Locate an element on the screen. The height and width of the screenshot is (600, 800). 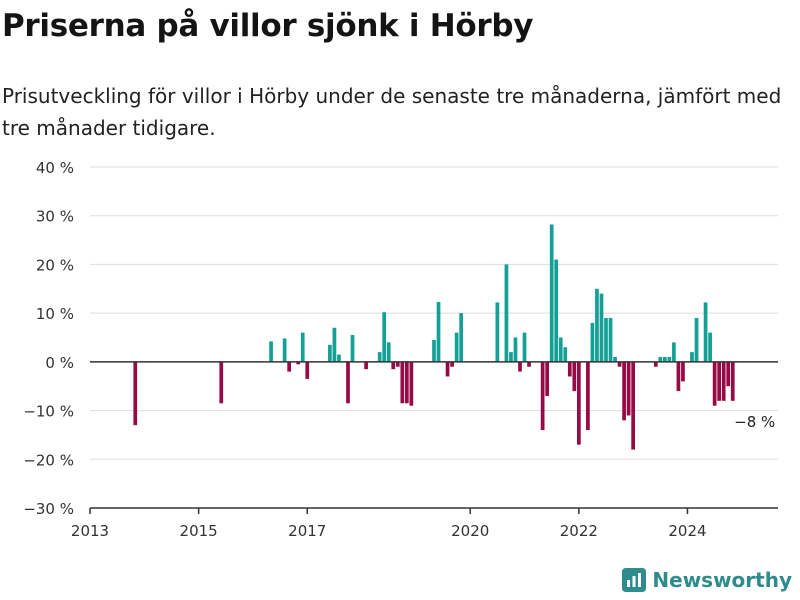
y-axis-ticks: −30 % −20 % −10 % 0 % 10 % 20 % 30 % 40 % is located at coordinates (48, 338).